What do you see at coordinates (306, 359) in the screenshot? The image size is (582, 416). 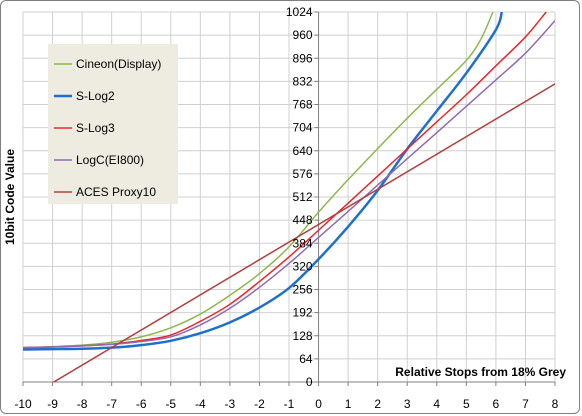 I see `y-tick-label: 64` at bounding box center [306, 359].